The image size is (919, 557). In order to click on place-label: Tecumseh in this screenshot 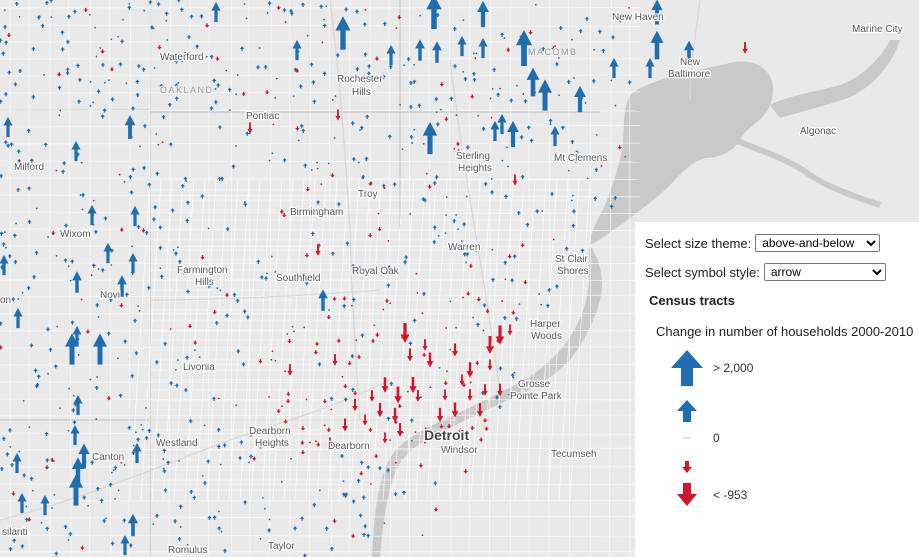, I will do `click(574, 454)`.